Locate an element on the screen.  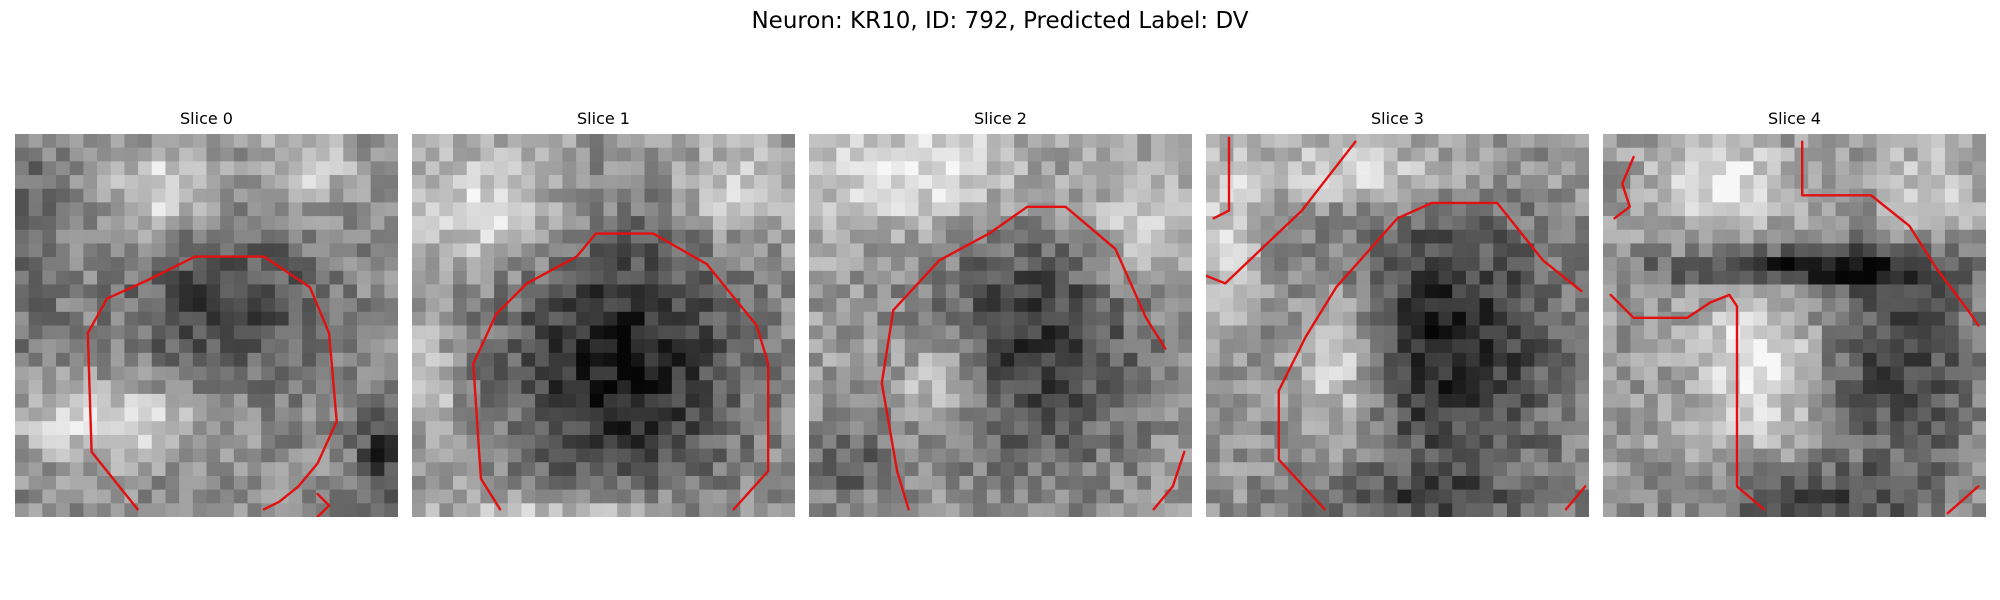
slice-title-1: Slice 1 is located at coordinates (603, 118).